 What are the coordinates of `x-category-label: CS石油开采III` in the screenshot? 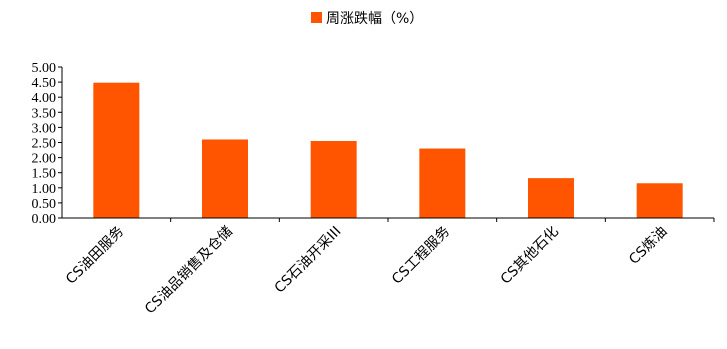 It's located at (308, 260).